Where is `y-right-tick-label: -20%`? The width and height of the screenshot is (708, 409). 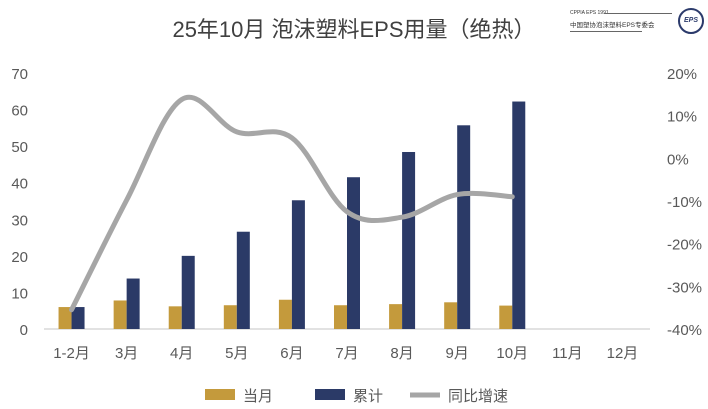 y-right-tick-label: -20% is located at coordinates (684, 245).